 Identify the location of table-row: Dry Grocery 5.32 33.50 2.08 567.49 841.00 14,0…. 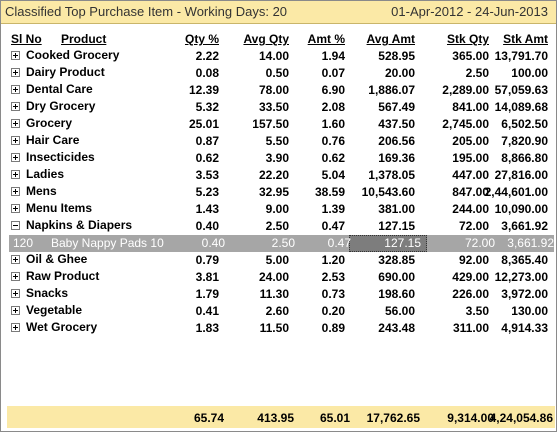
(278, 107).